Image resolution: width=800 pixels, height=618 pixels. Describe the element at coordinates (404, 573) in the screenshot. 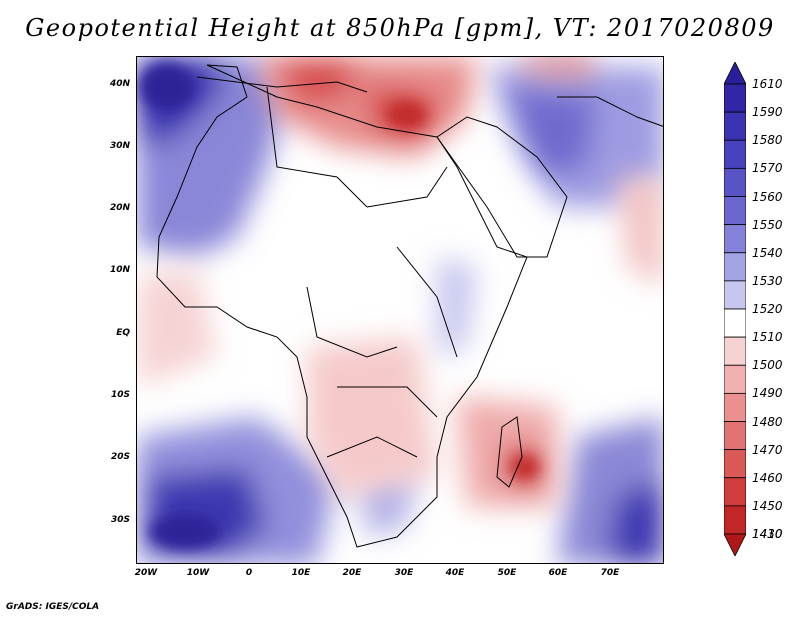

I see `lon-tick-label: 30E` at that location.